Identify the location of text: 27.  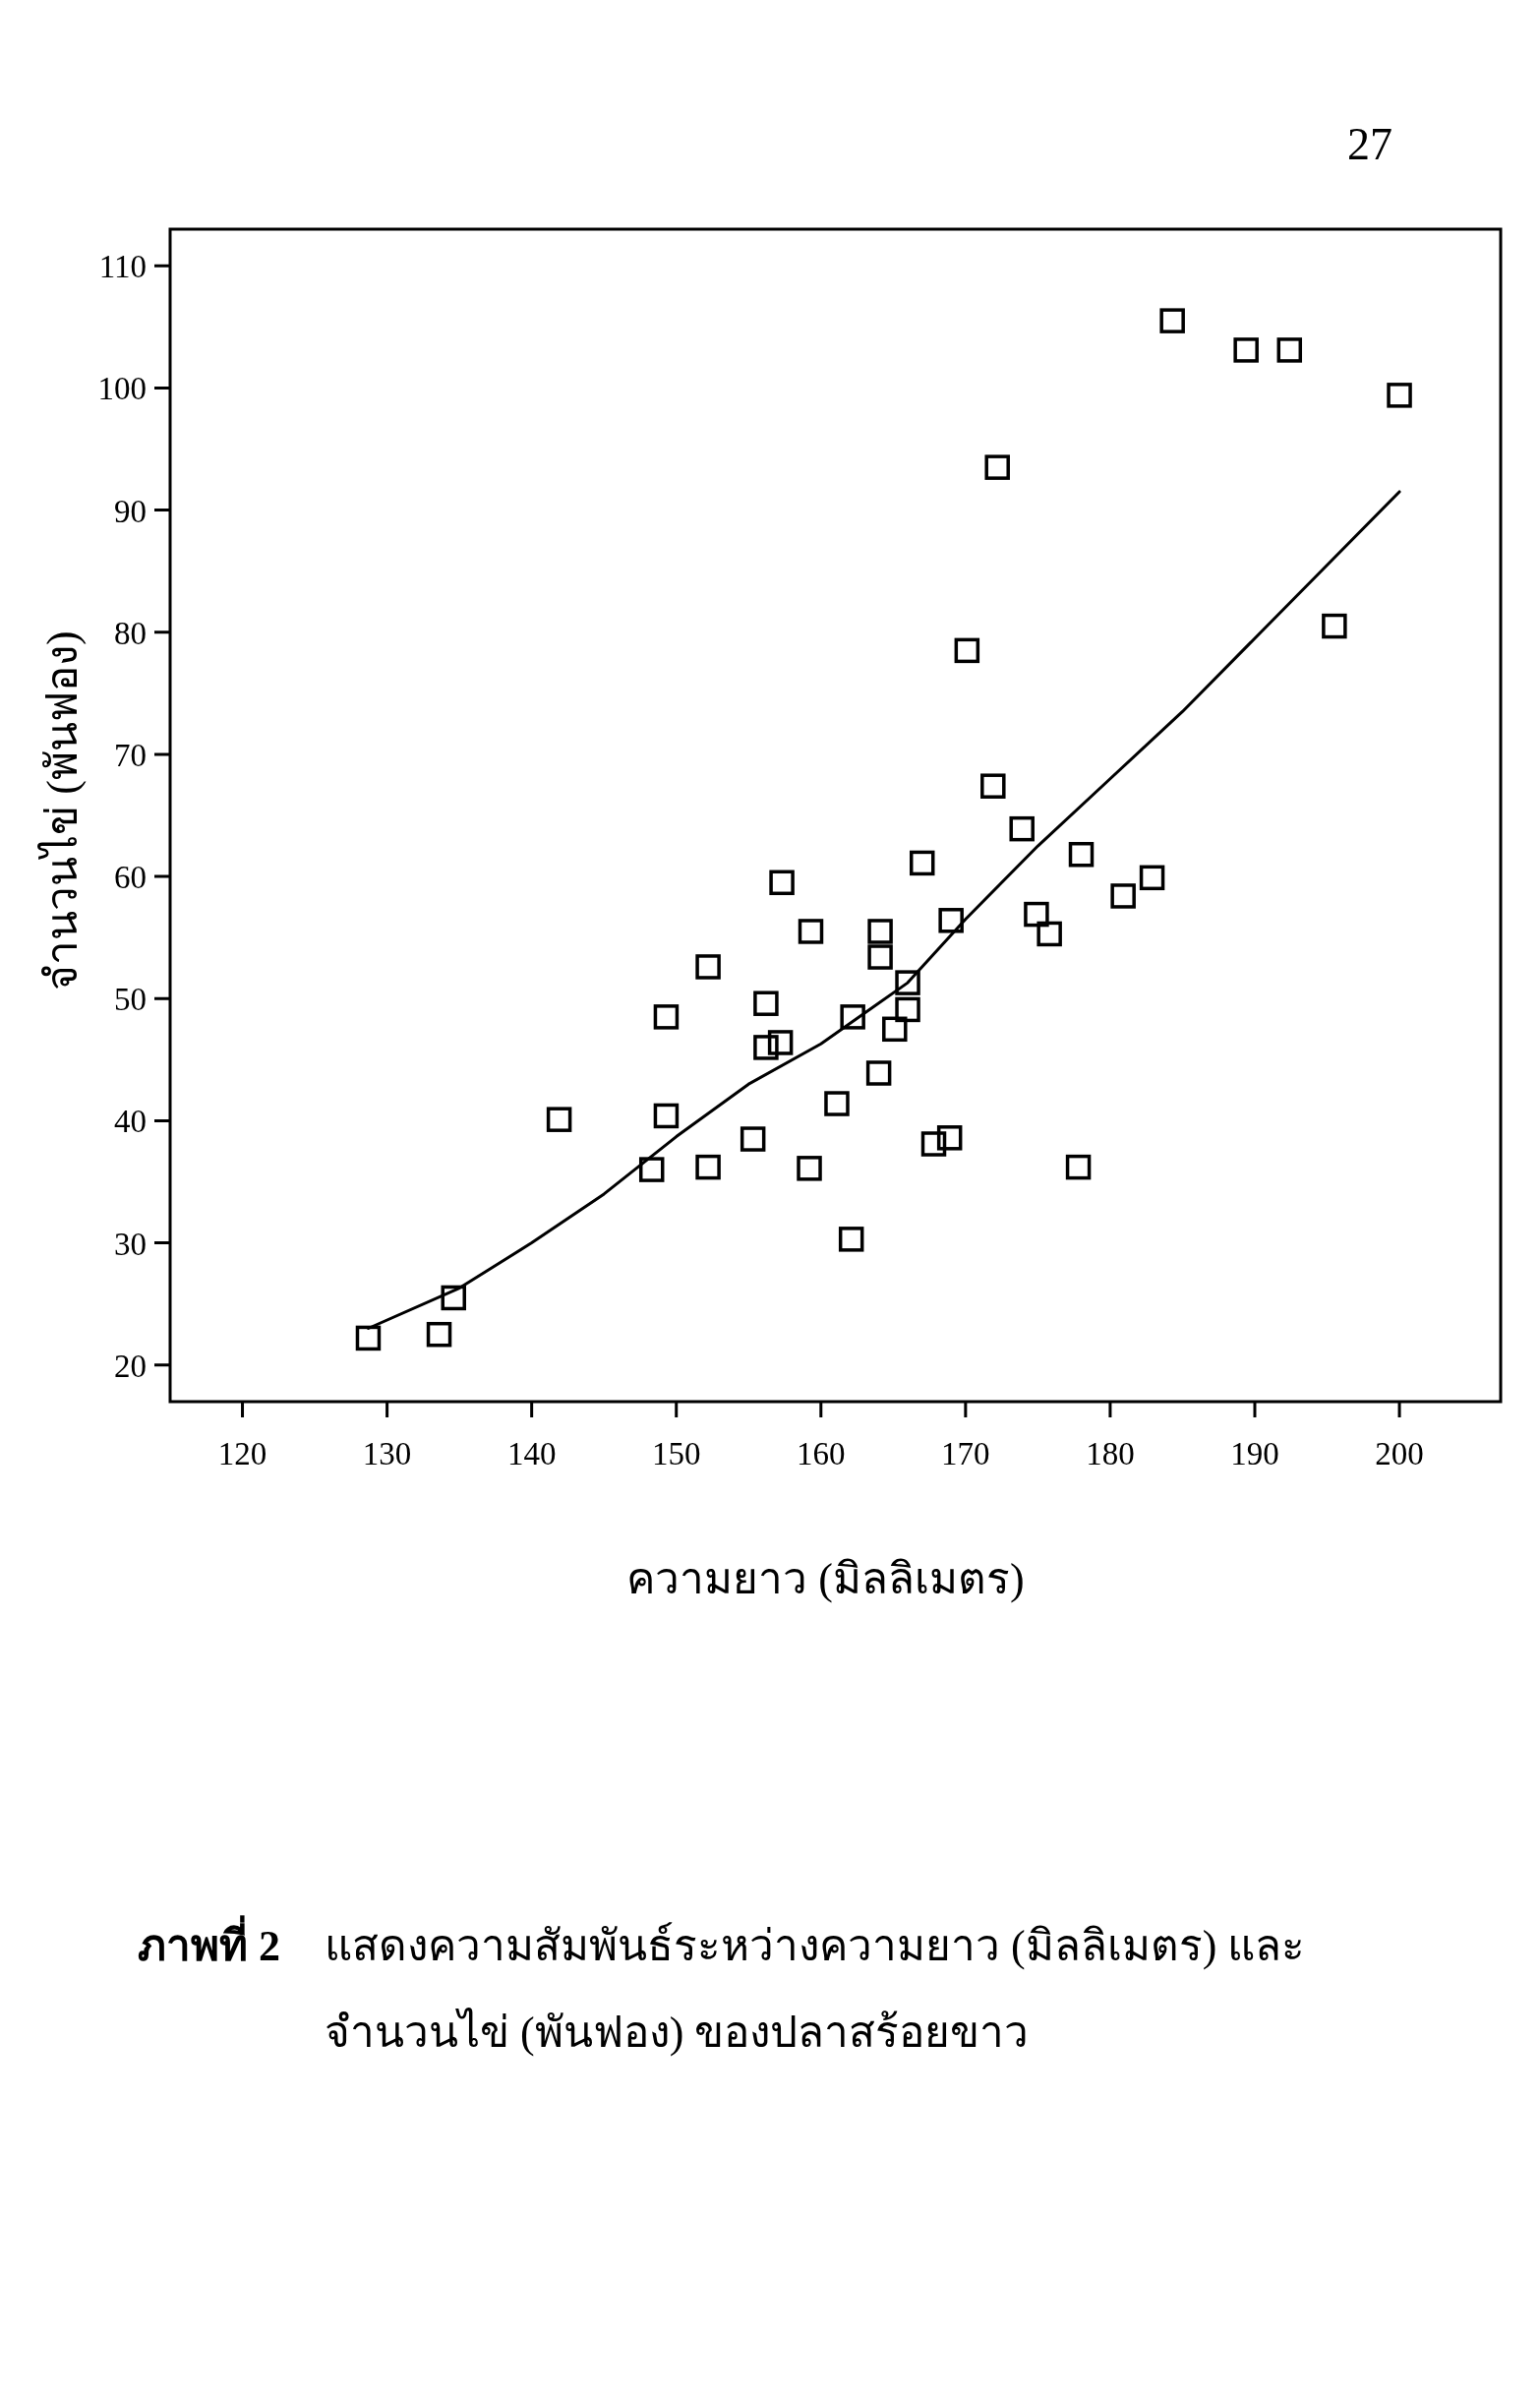
(1370, 144).